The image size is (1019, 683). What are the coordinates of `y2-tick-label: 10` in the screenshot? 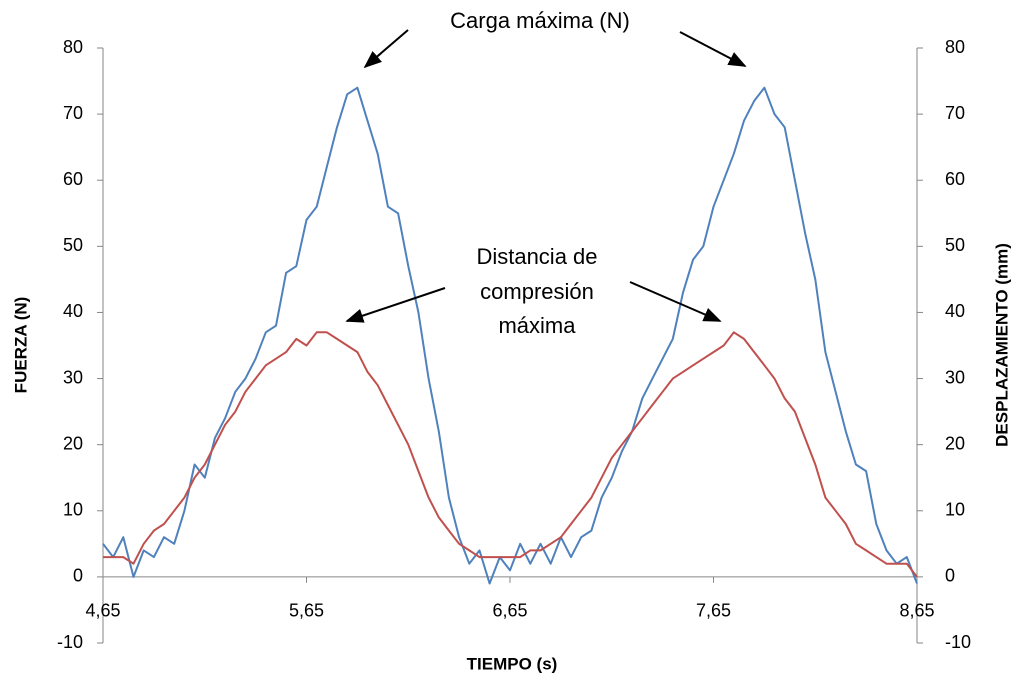 It's located at (955, 510).